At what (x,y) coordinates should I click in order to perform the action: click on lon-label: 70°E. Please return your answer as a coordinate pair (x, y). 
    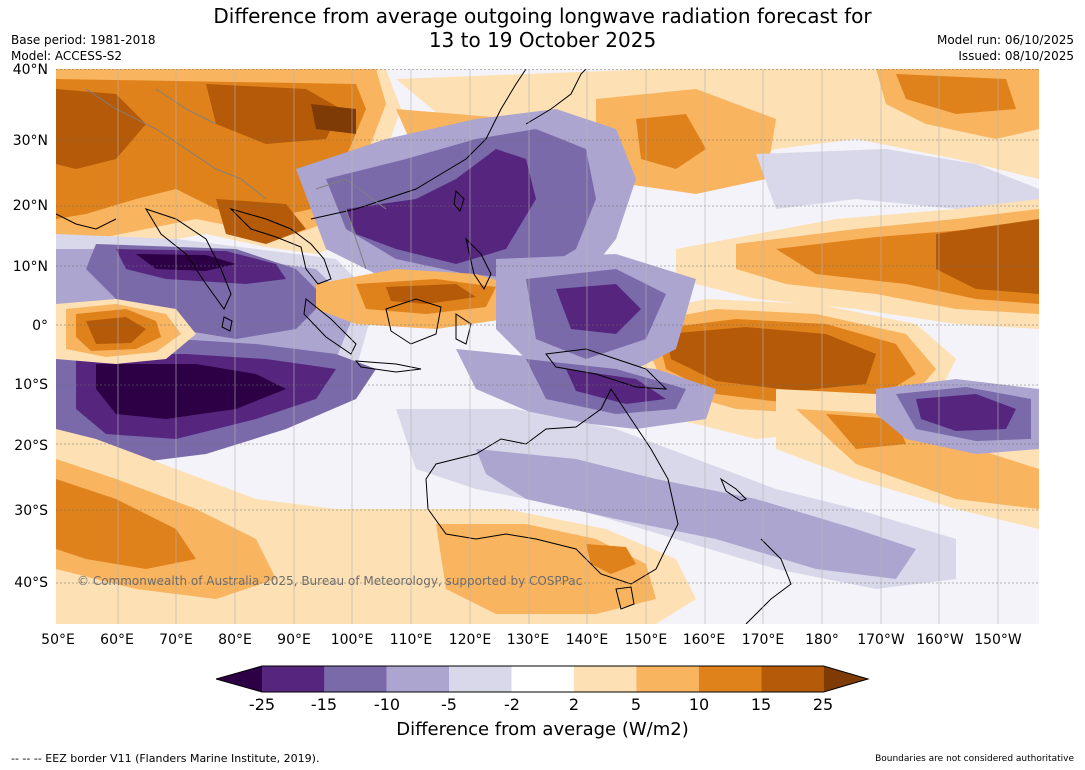
    Looking at the image, I should click on (176, 640).